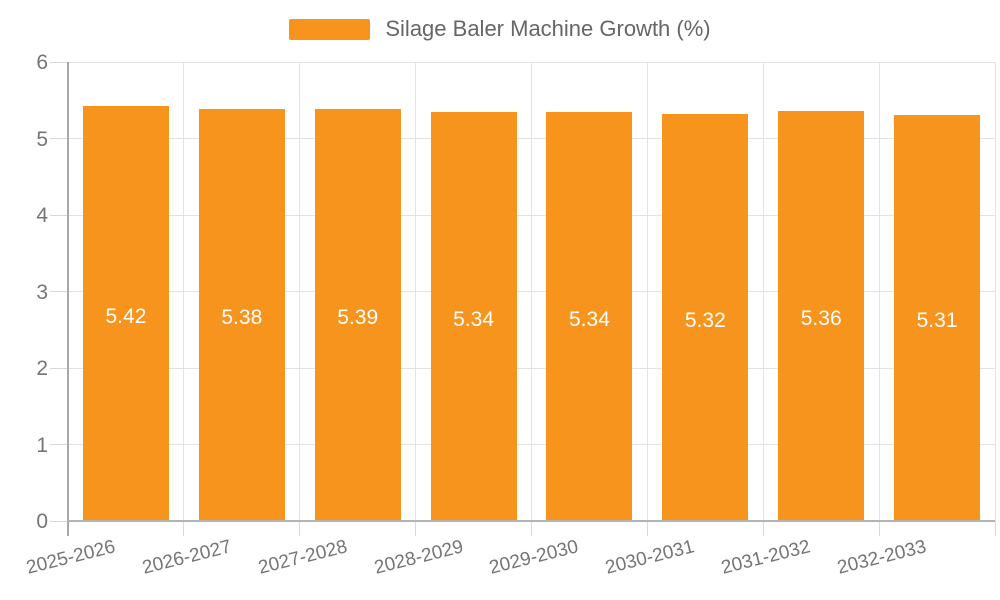  Describe the element at coordinates (650, 557) in the screenshot. I see `x-axis-label: 2030-2031` at that location.